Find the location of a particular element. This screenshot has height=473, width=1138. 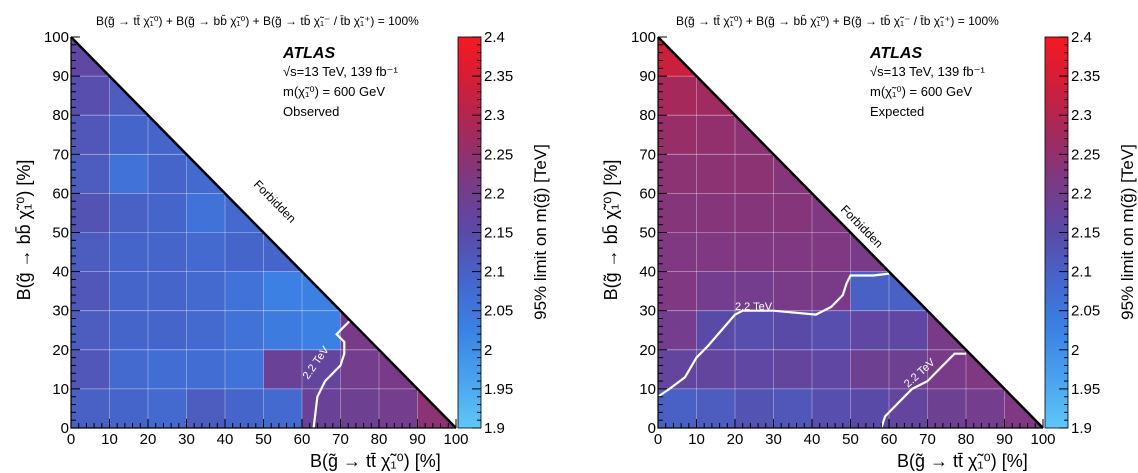

colorbar-label: 95% limit on m(g̃) [TeV] is located at coordinates (1127, 232).